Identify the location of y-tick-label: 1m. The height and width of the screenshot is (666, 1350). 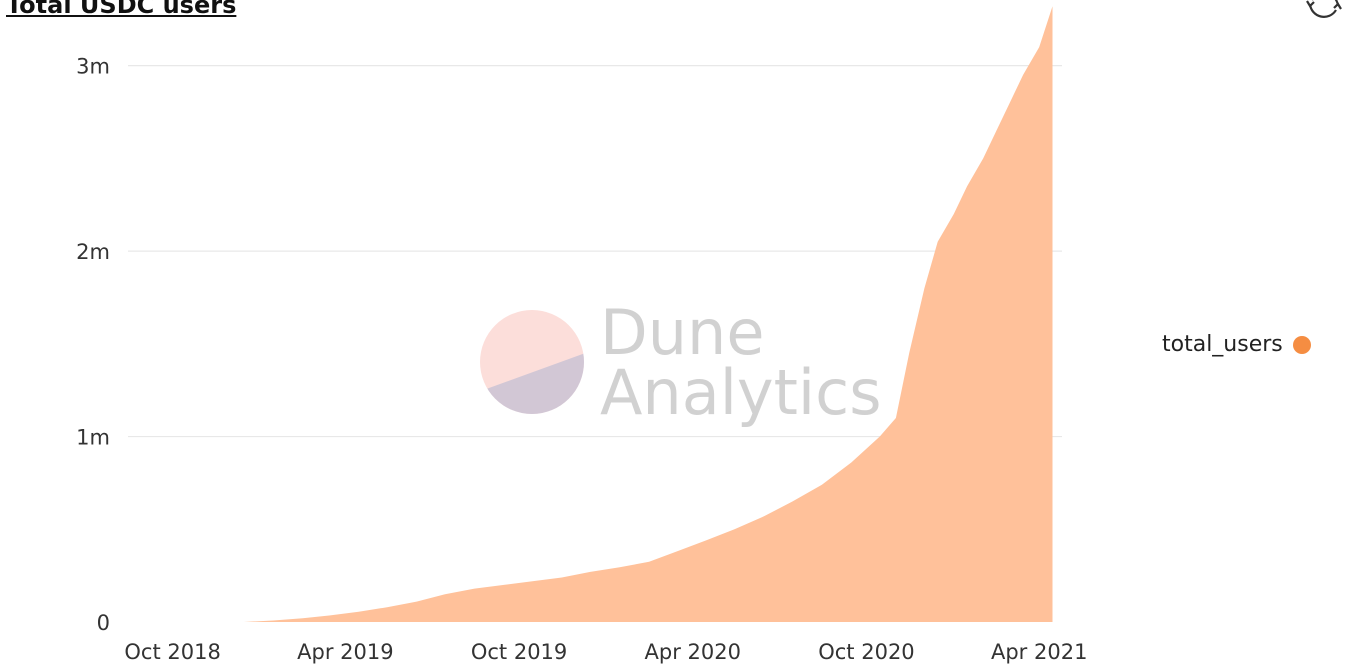
(93, 438).